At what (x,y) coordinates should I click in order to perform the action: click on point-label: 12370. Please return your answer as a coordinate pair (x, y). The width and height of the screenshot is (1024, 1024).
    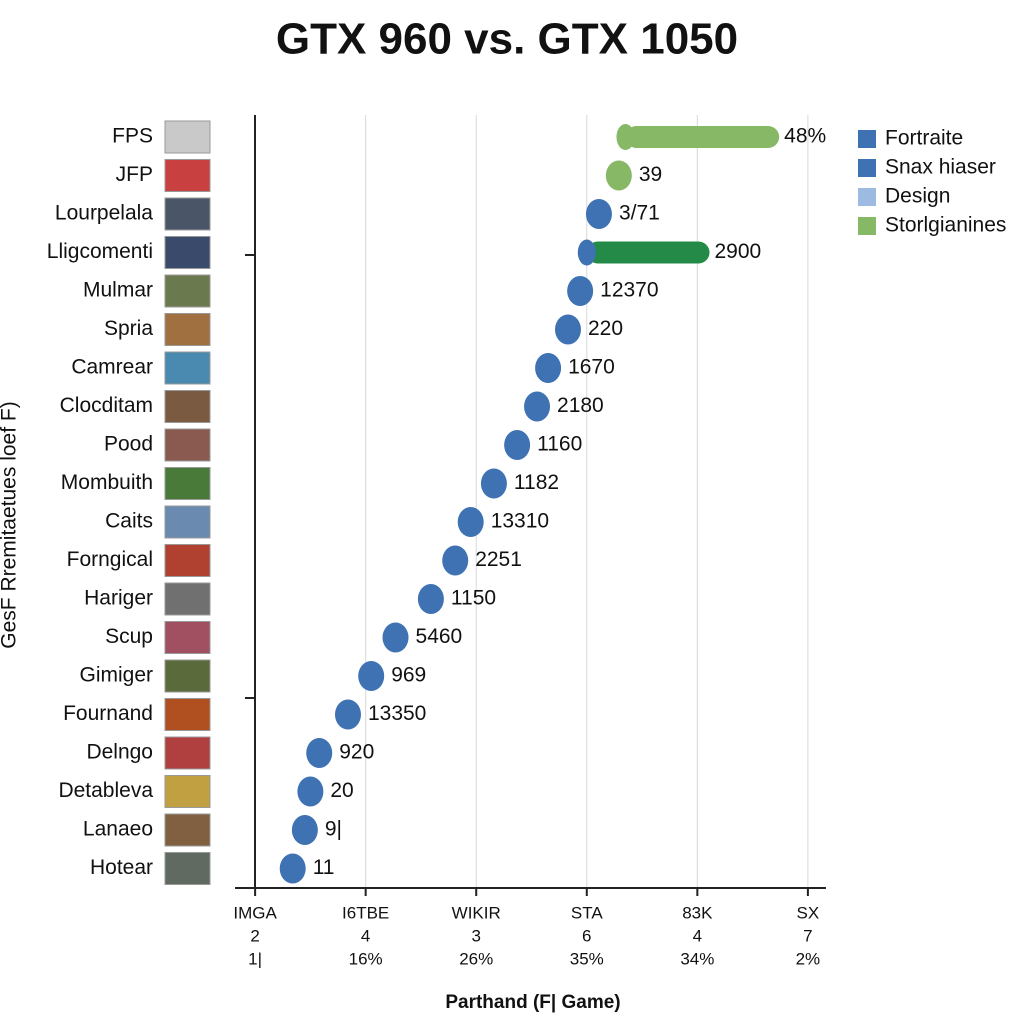
    Looking at the image, I should click on (629, 290).